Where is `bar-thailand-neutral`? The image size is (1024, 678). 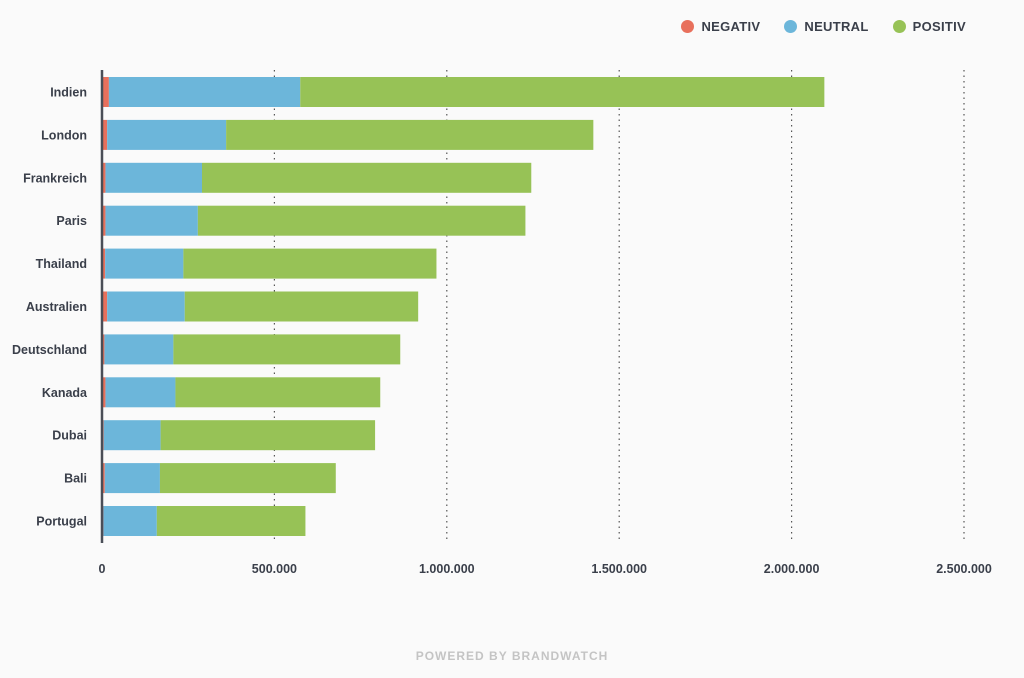
bar-thailand-neutral is located at coordinates (144, 263).